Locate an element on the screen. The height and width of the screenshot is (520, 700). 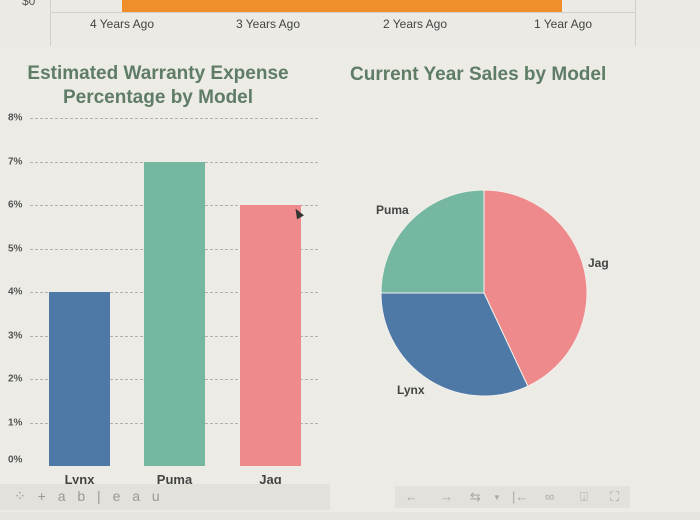
toolbar: ← → ⇆ ▼ |← ∞ ⍗ ⛶ is located at coordinates (512, 497).